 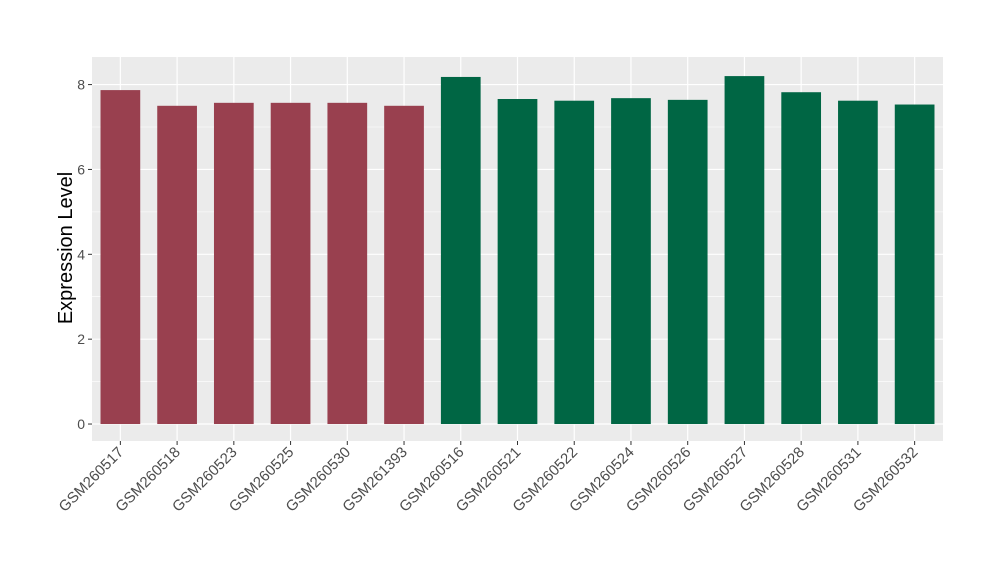 I want to click on bar-GSM260517, so click(x=120, y=257).